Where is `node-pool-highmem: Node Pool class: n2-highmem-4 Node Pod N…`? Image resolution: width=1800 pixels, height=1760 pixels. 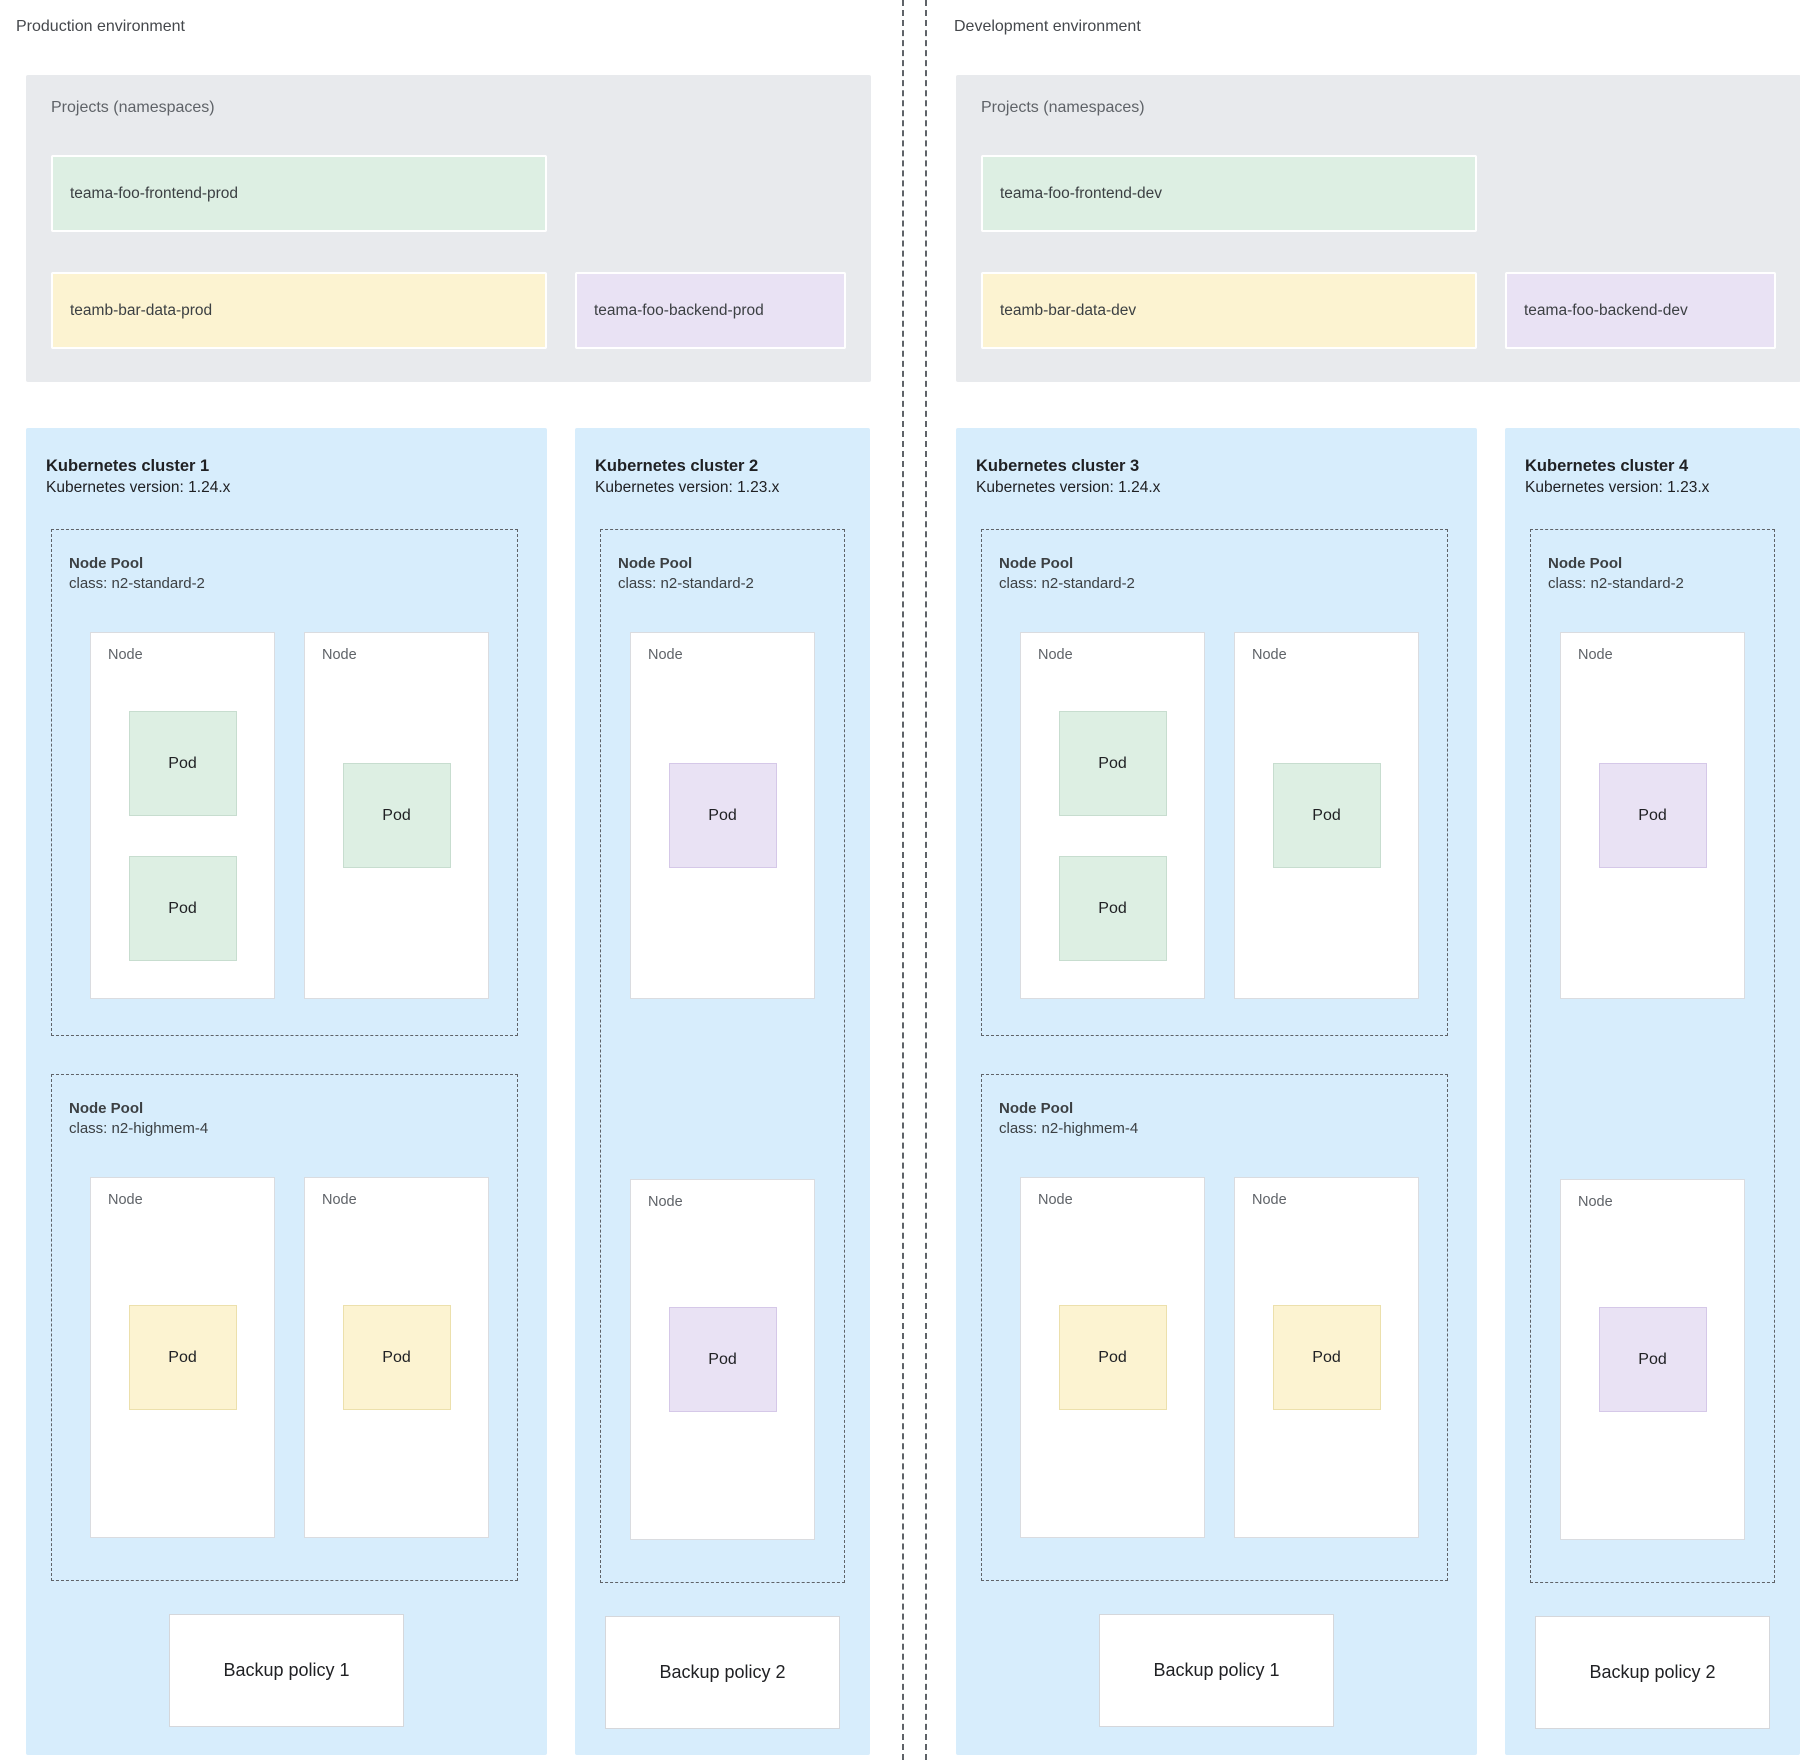 node-pool-highmem: Node Pool class: n2-highmem-4 Node Pod N… is located at coordinates (284, 1327).